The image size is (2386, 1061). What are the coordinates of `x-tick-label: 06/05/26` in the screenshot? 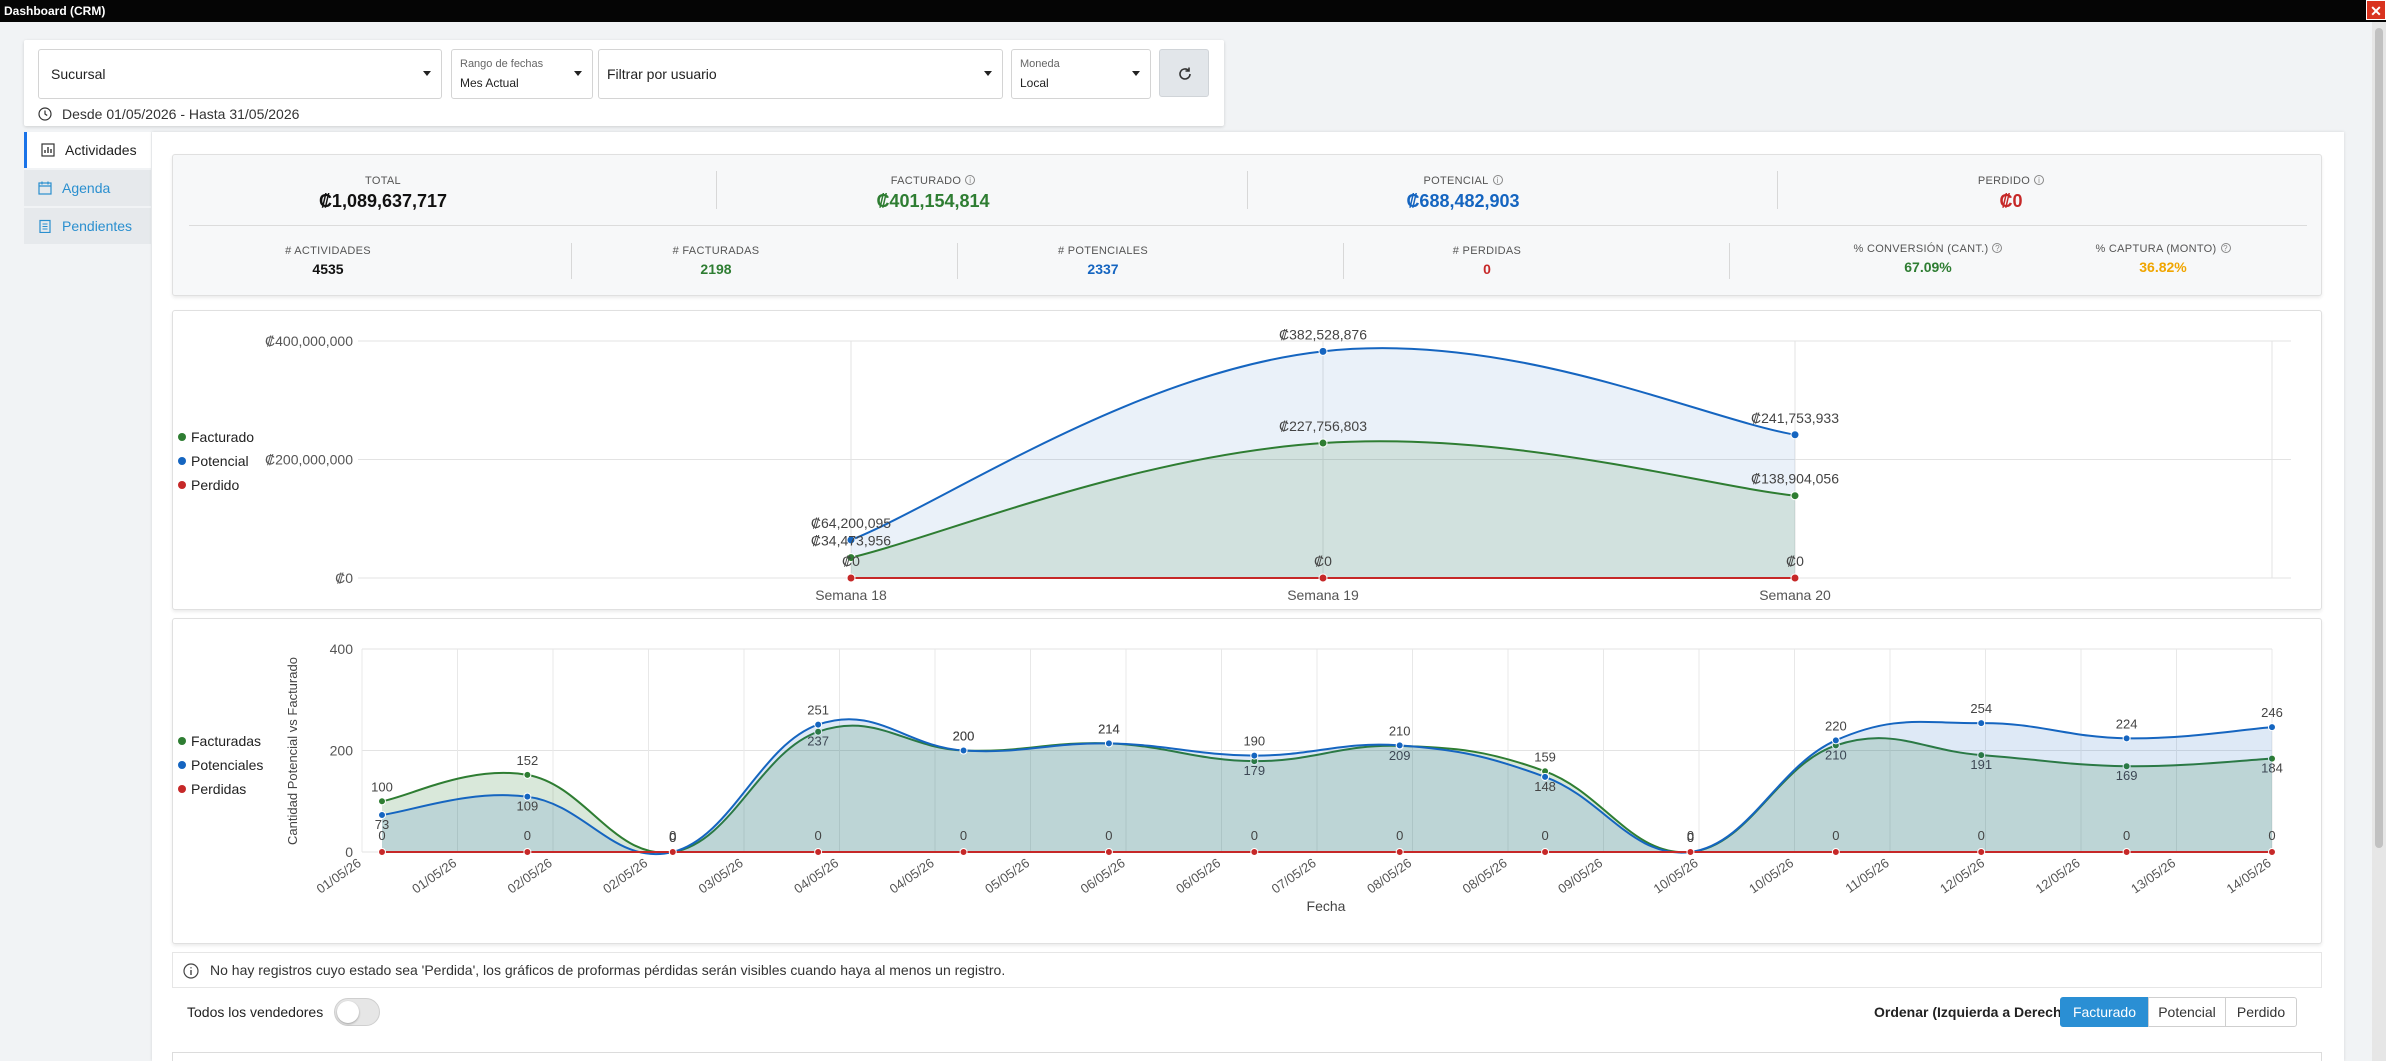 It's located at (1103, 875).